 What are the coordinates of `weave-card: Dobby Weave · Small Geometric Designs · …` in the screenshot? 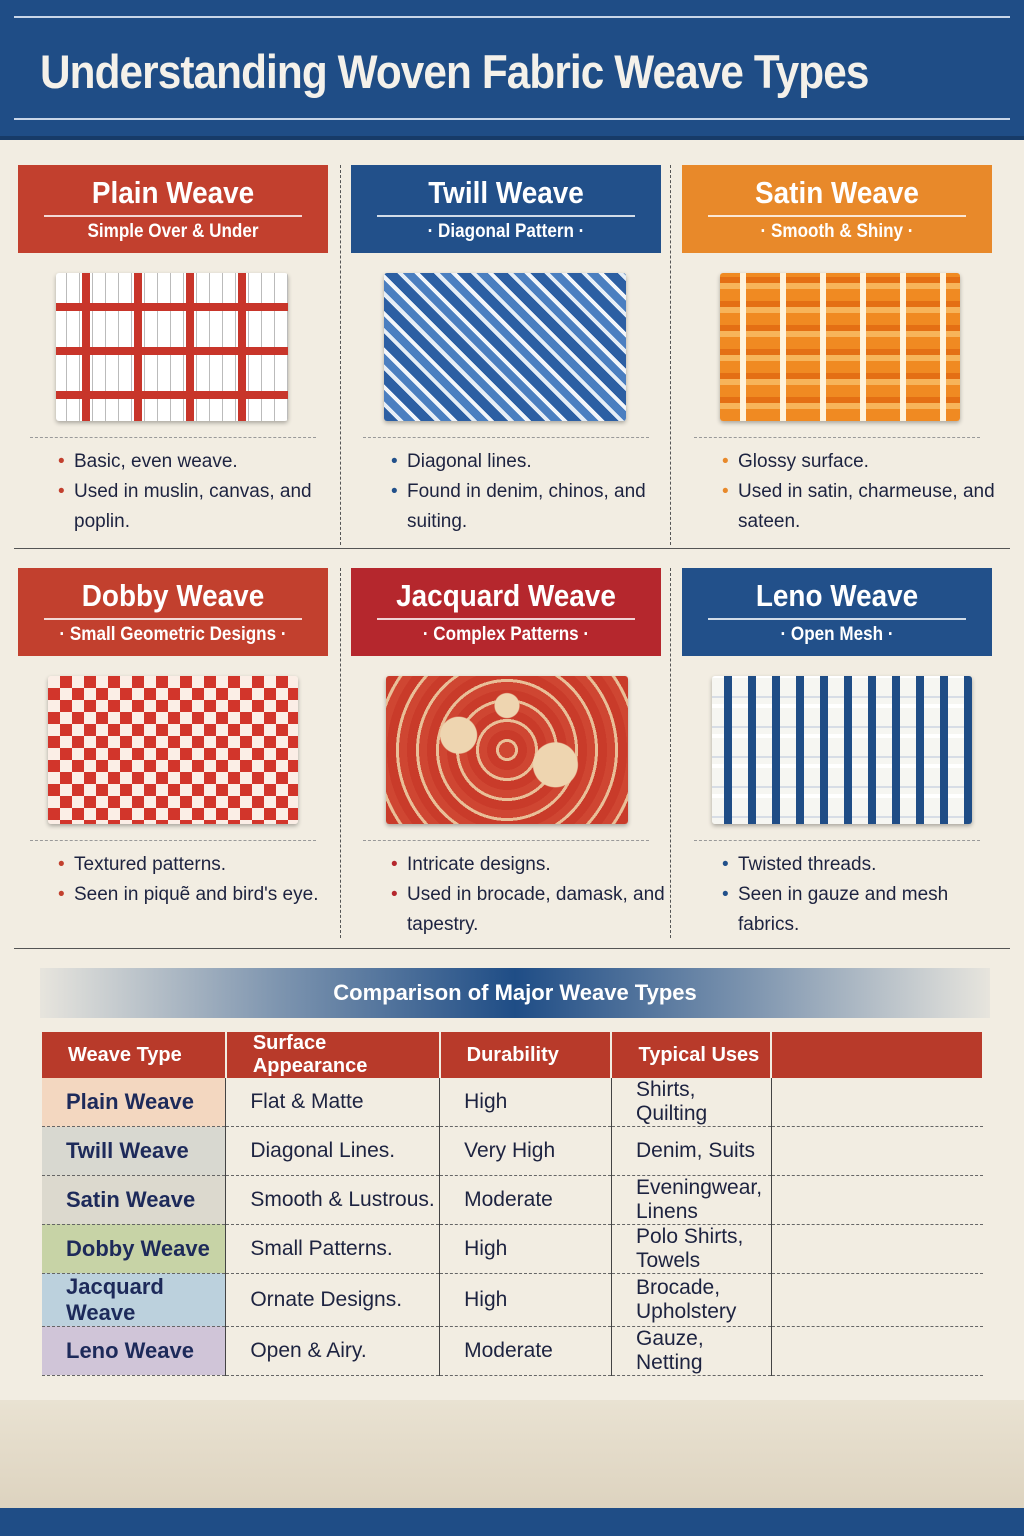 It's located at (173, 739).